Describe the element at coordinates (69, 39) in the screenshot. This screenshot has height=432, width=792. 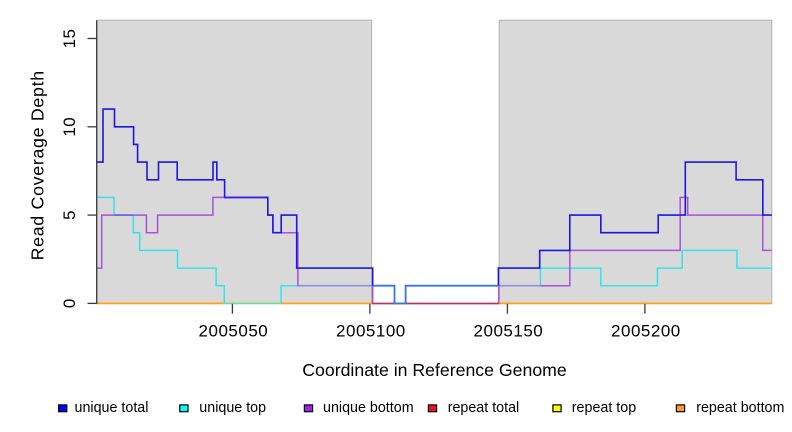
I see `svg-text: 15` at that location.